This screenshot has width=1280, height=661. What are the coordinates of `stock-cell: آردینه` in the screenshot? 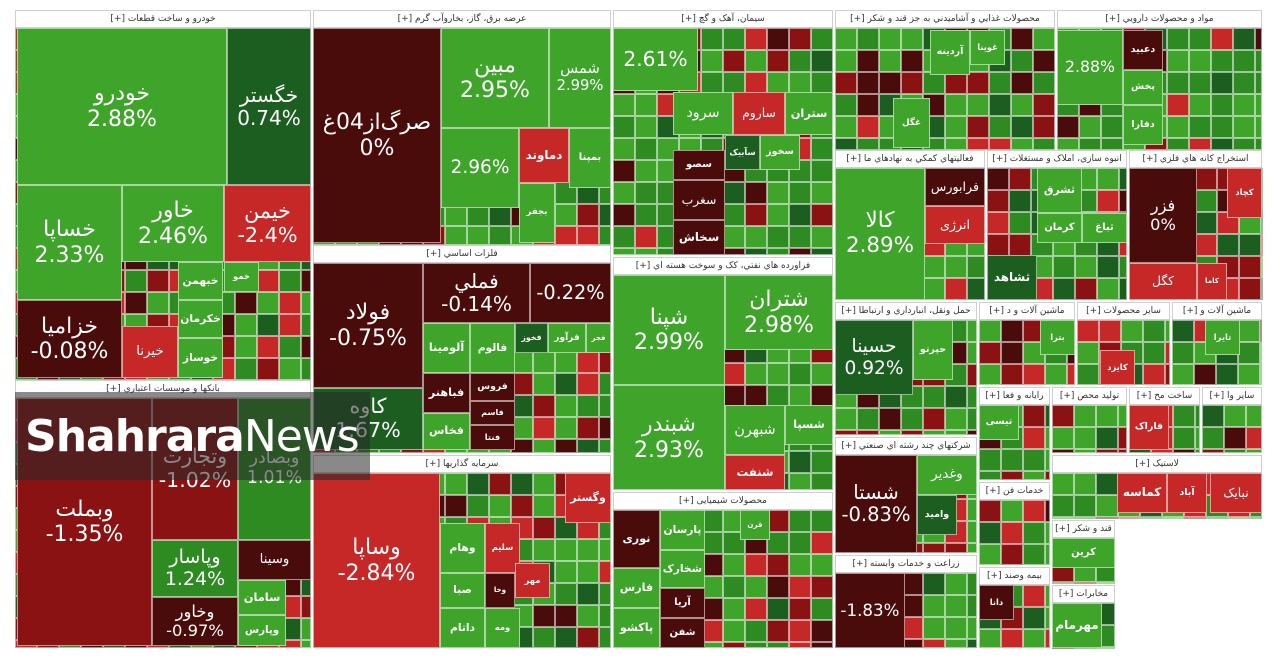 It's located at (950, 52).